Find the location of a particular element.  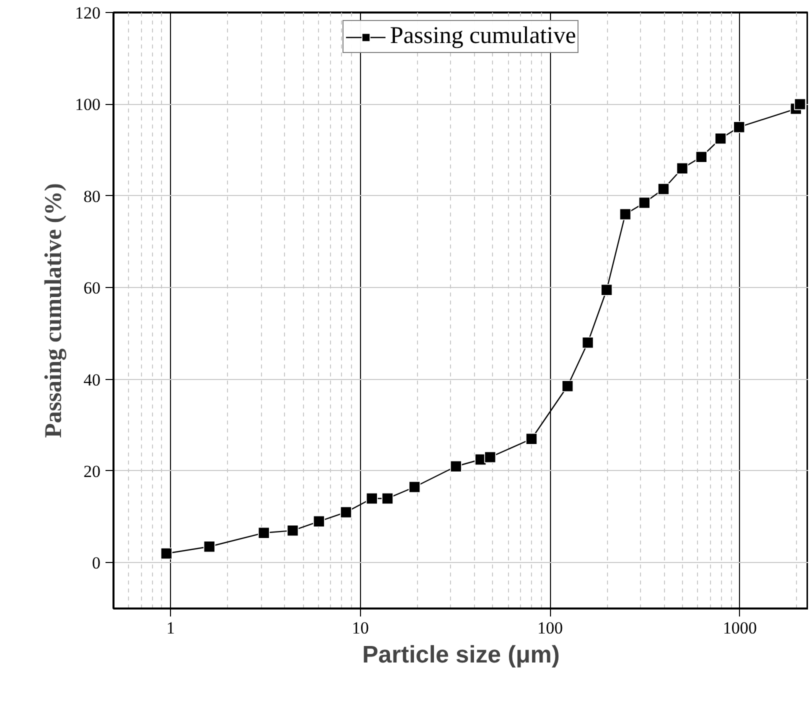

y-tick-label: 0 is located at coordinates (96, 563).